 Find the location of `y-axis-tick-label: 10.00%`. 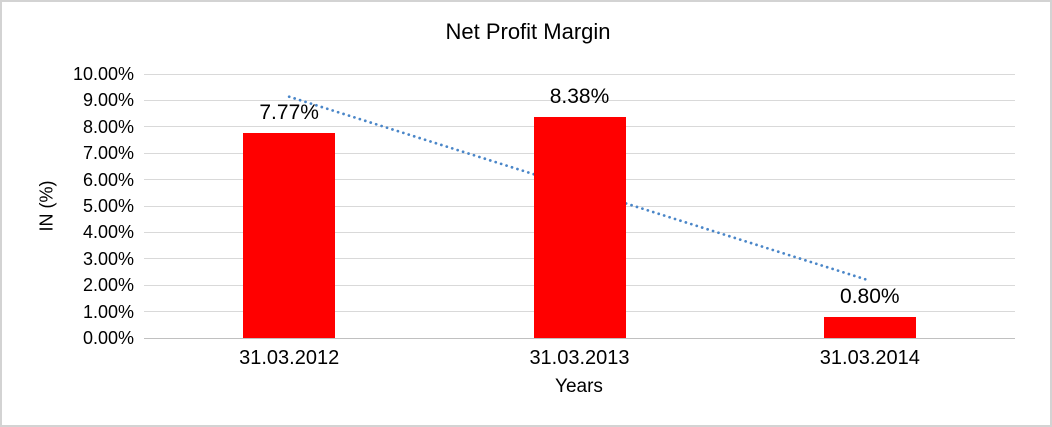

y-axis-tick-label: 10.00% is located at coordinates (103, 74).